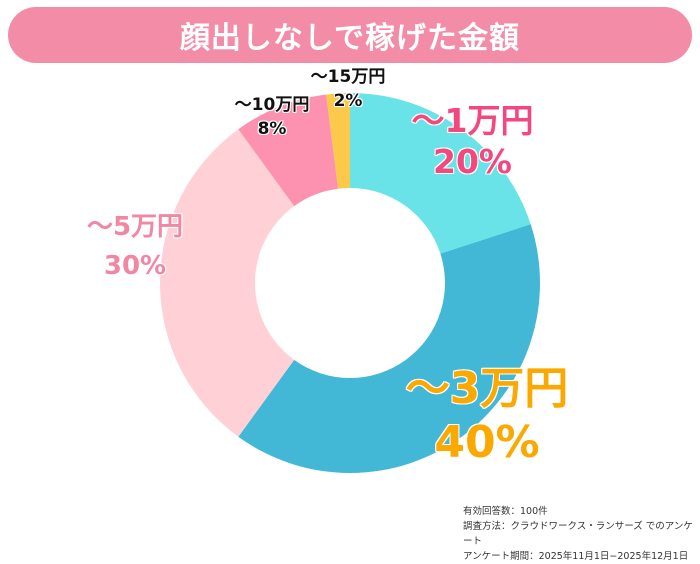 This screenshot has width=700, height=564. I want to click on note-method: 調査方法：クラウドワークス・ランサーズ でのアンケート, so click(578, 534).